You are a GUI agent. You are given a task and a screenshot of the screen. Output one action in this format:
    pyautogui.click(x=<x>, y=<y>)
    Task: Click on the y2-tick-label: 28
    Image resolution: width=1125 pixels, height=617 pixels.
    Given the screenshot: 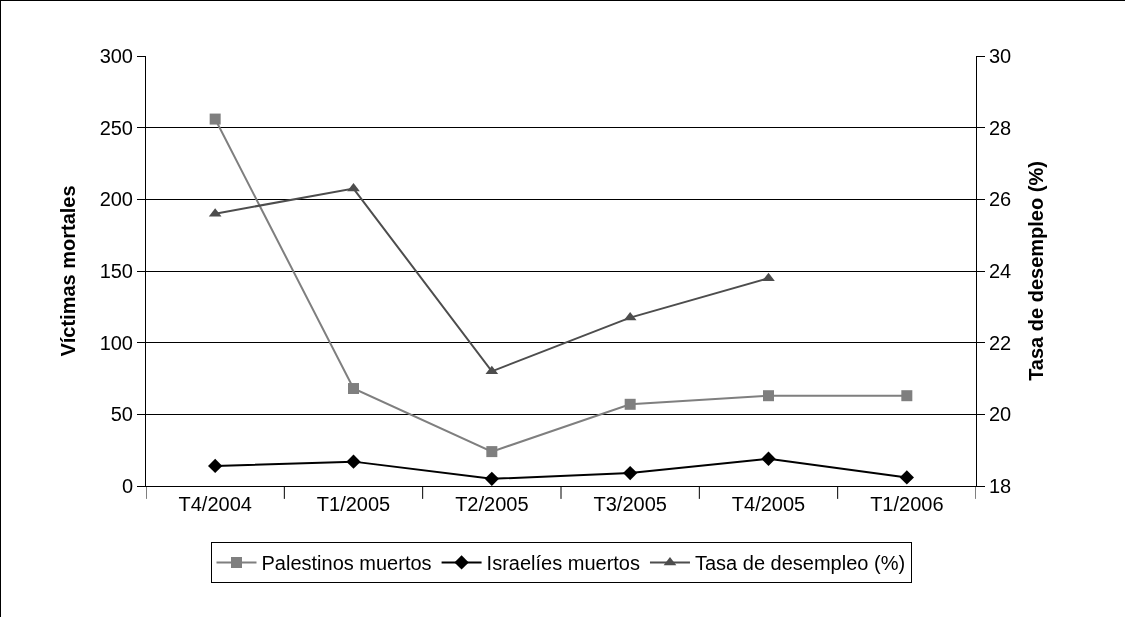 What is the action you would take?
    pyautogui.click(x=1000, y=127)
    